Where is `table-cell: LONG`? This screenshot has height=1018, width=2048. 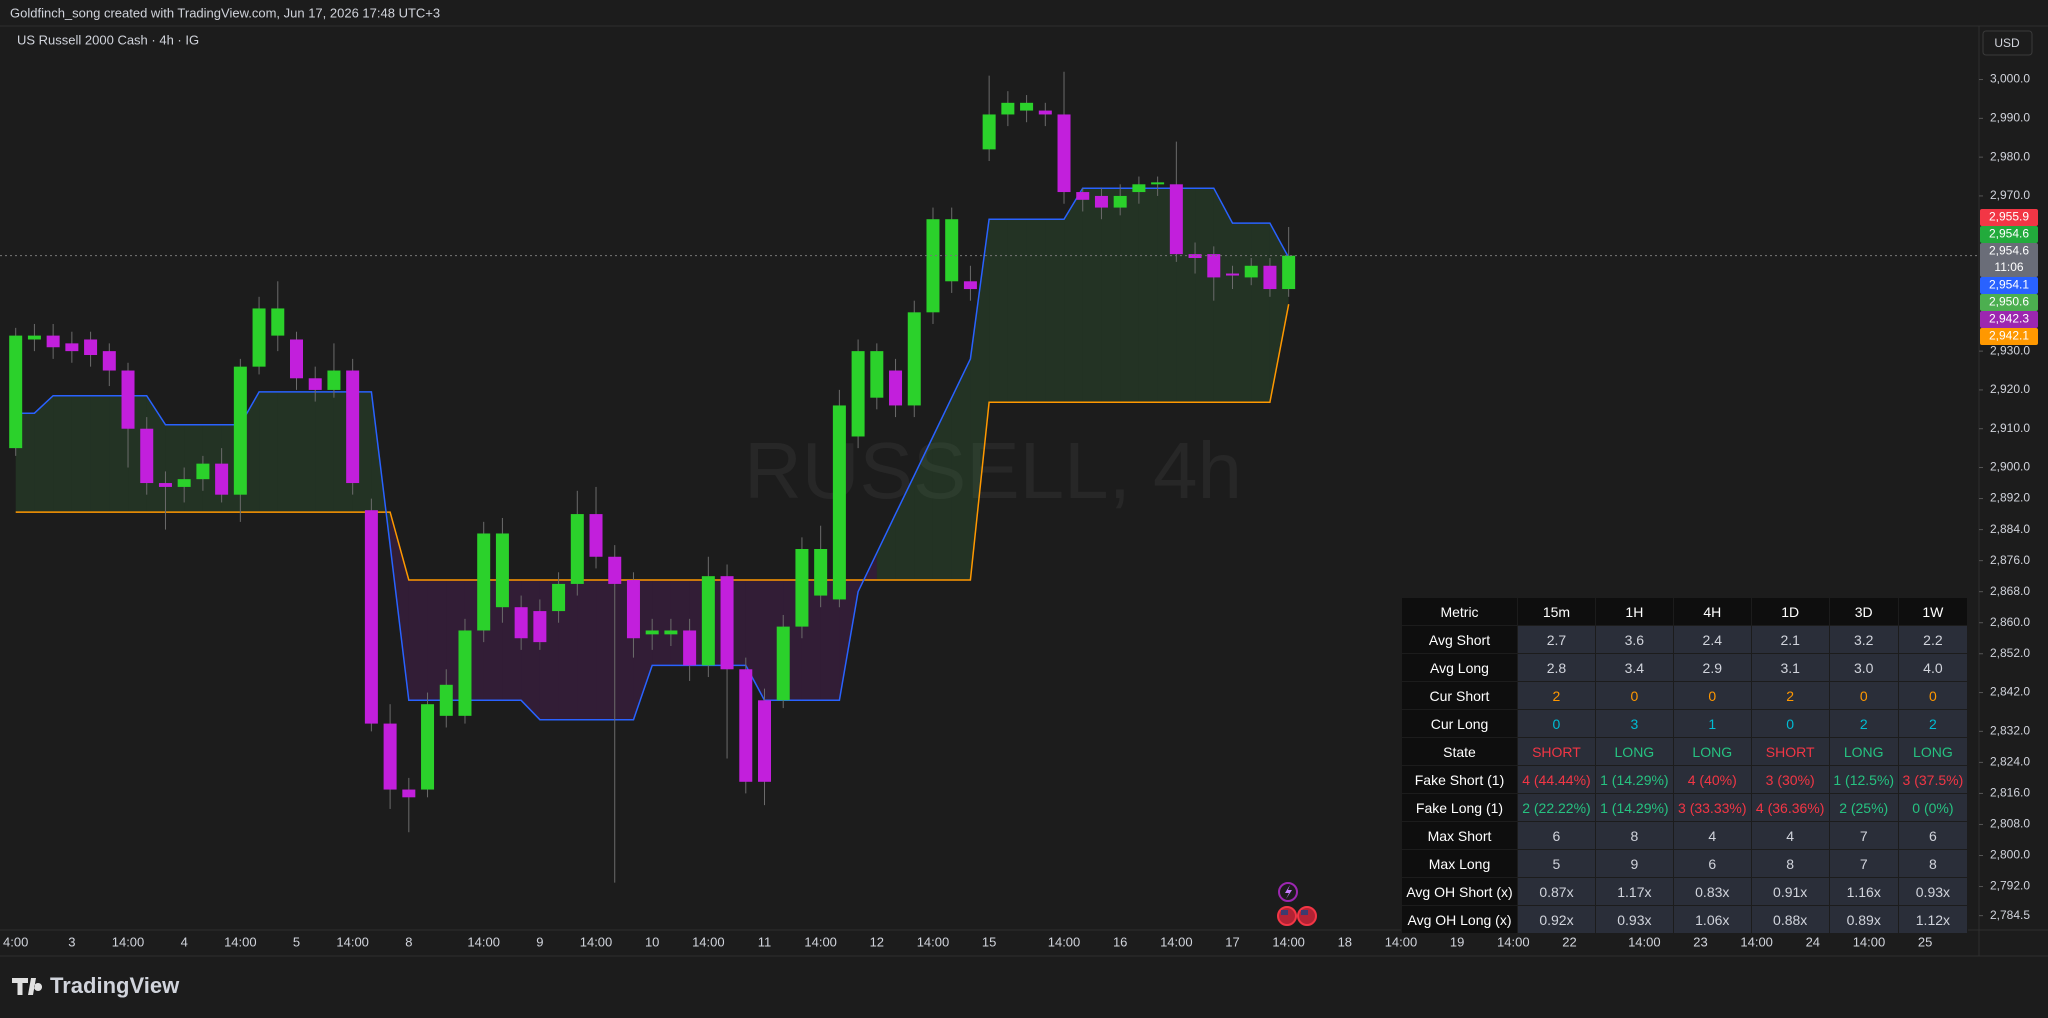 table-cell: LONG is located at coordinates (1634, 751).